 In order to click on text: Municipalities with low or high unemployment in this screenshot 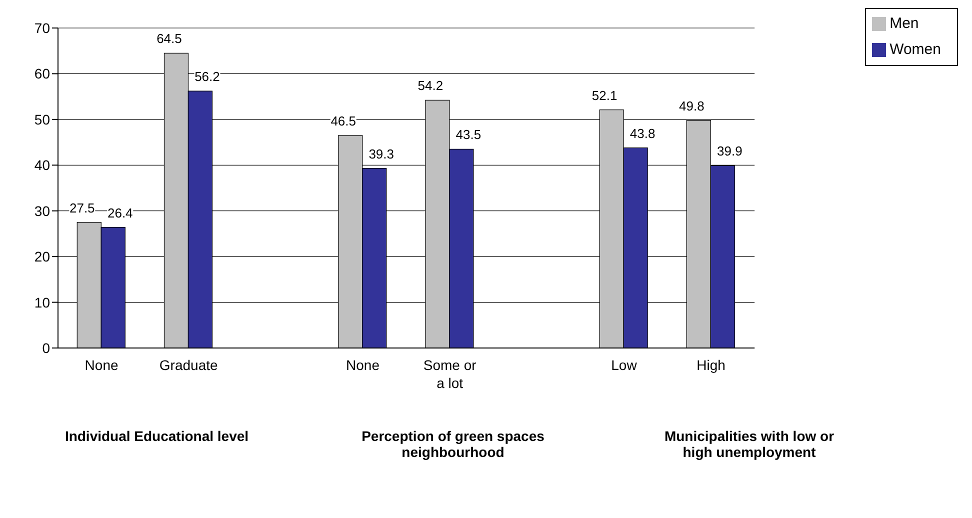, I will do `click(749, 444)`.